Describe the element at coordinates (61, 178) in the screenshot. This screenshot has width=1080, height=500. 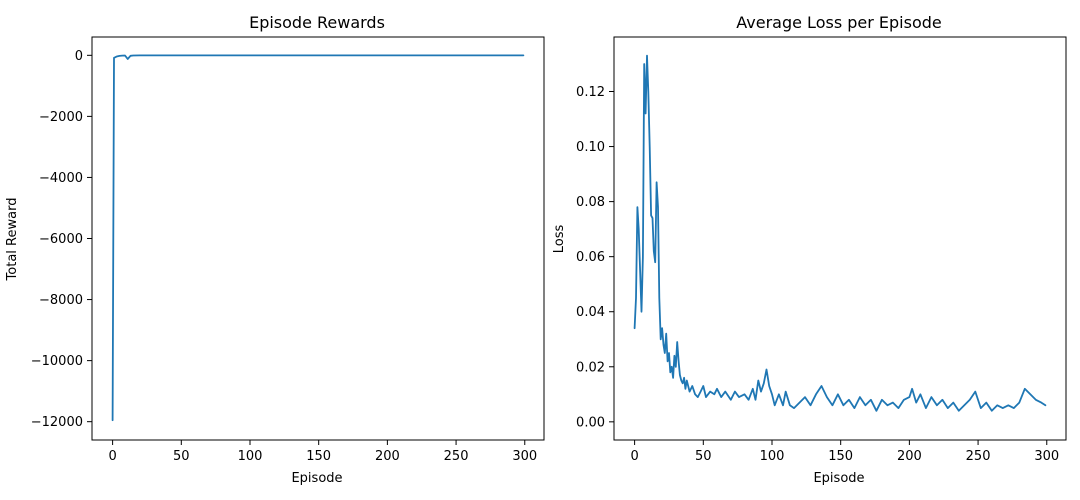
I see `rewards-ytick-label: −4000` at that location.